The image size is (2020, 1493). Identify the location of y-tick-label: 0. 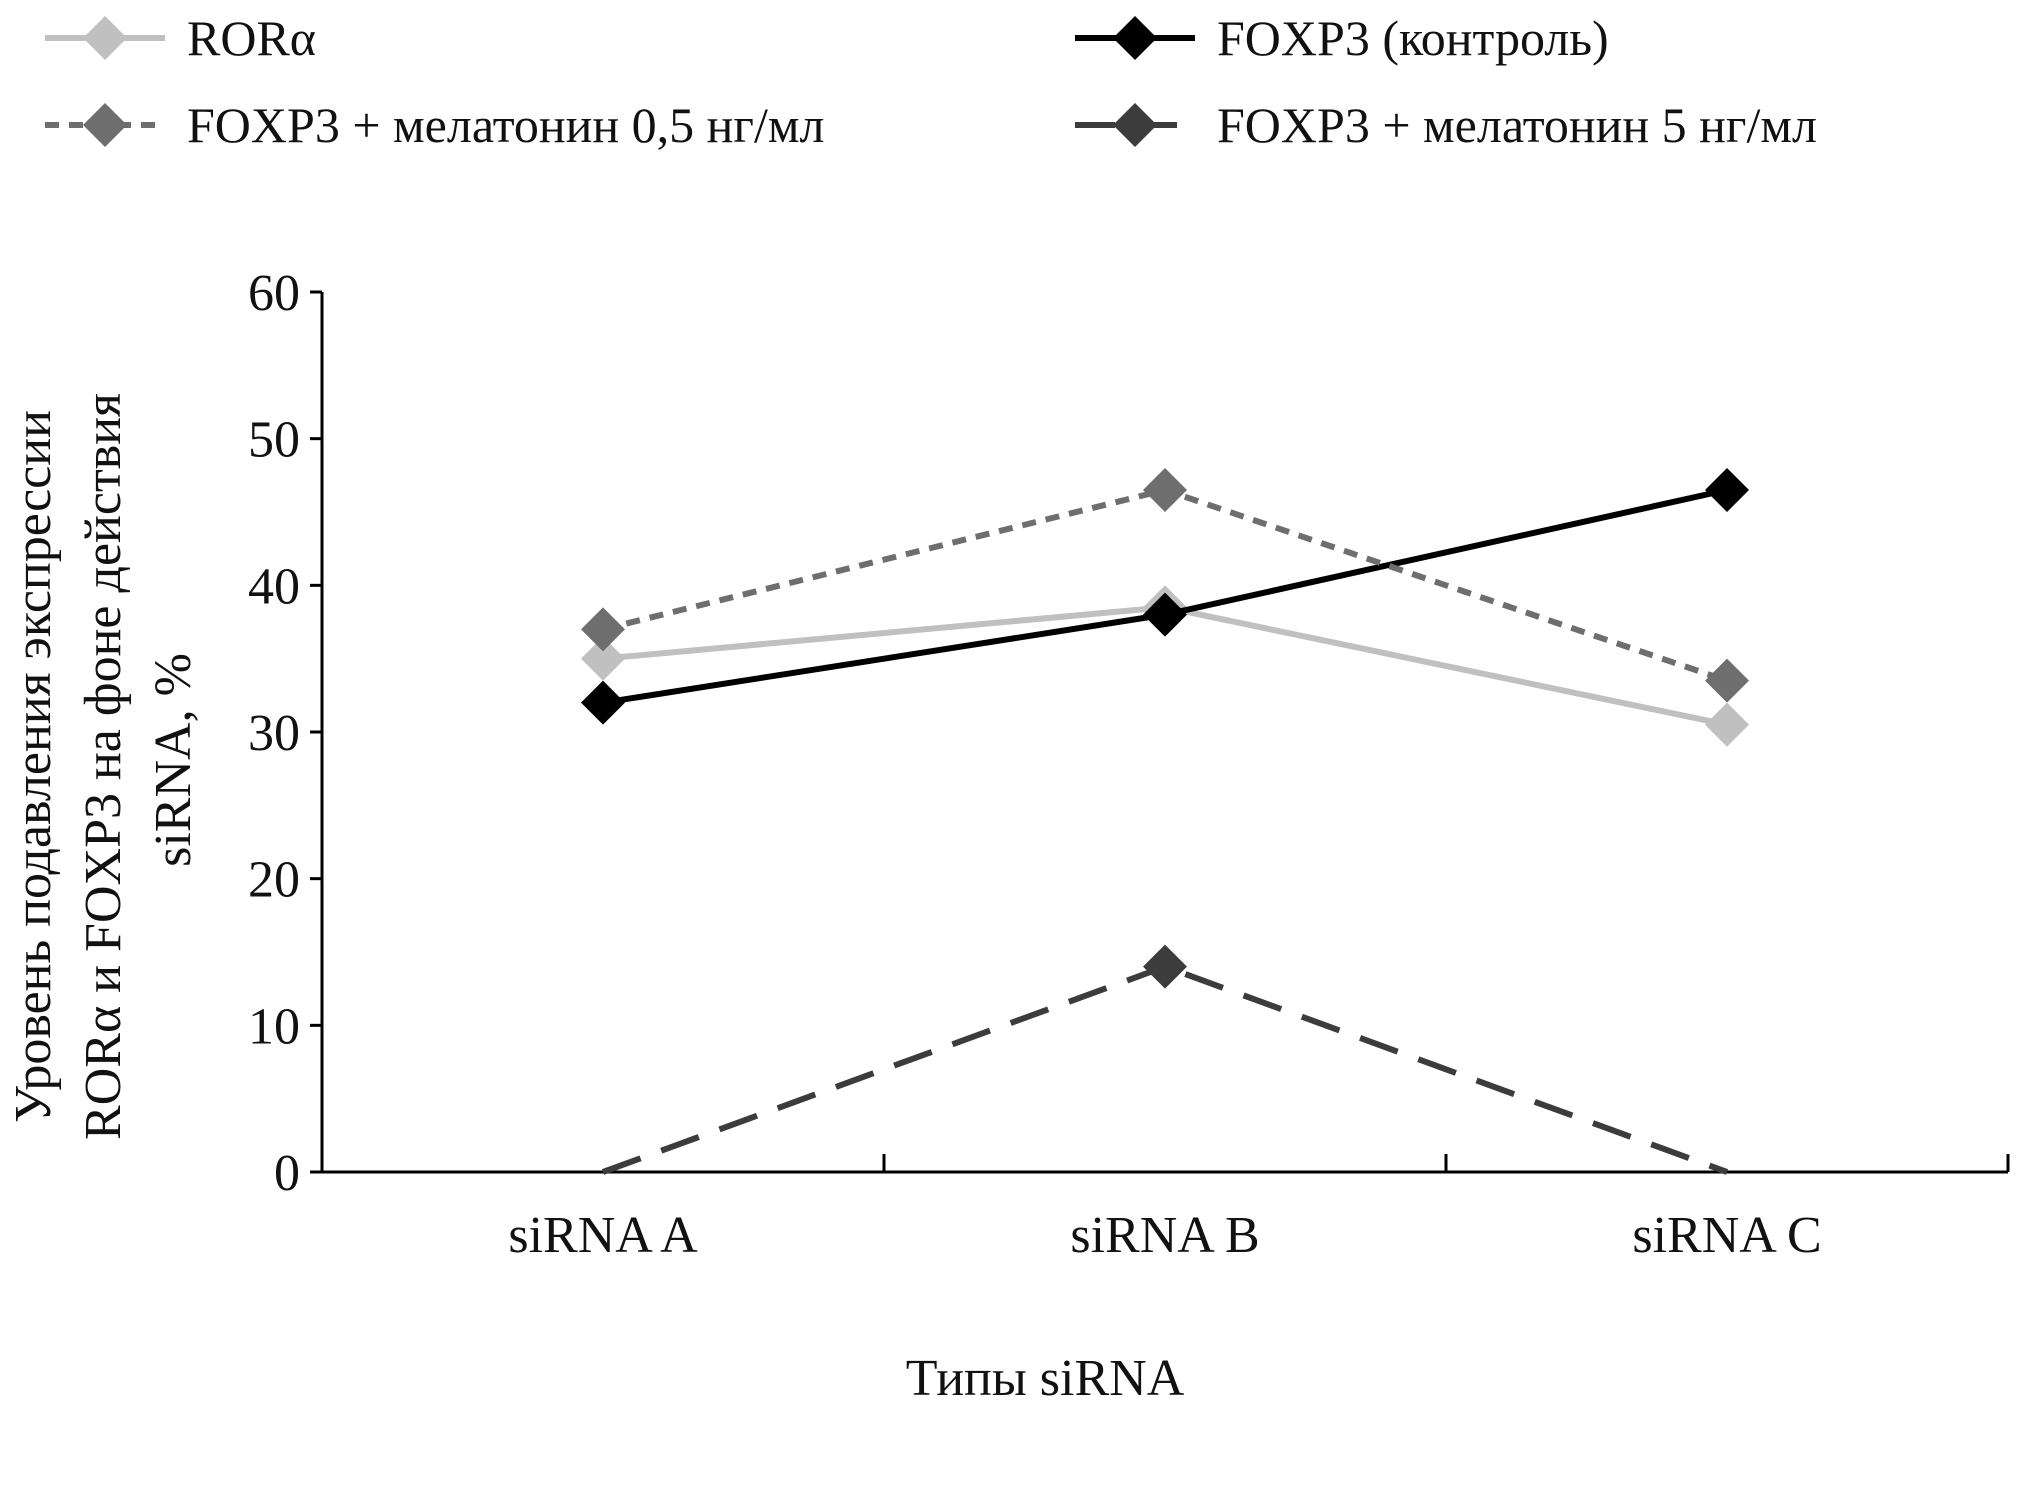
(287, 1173).